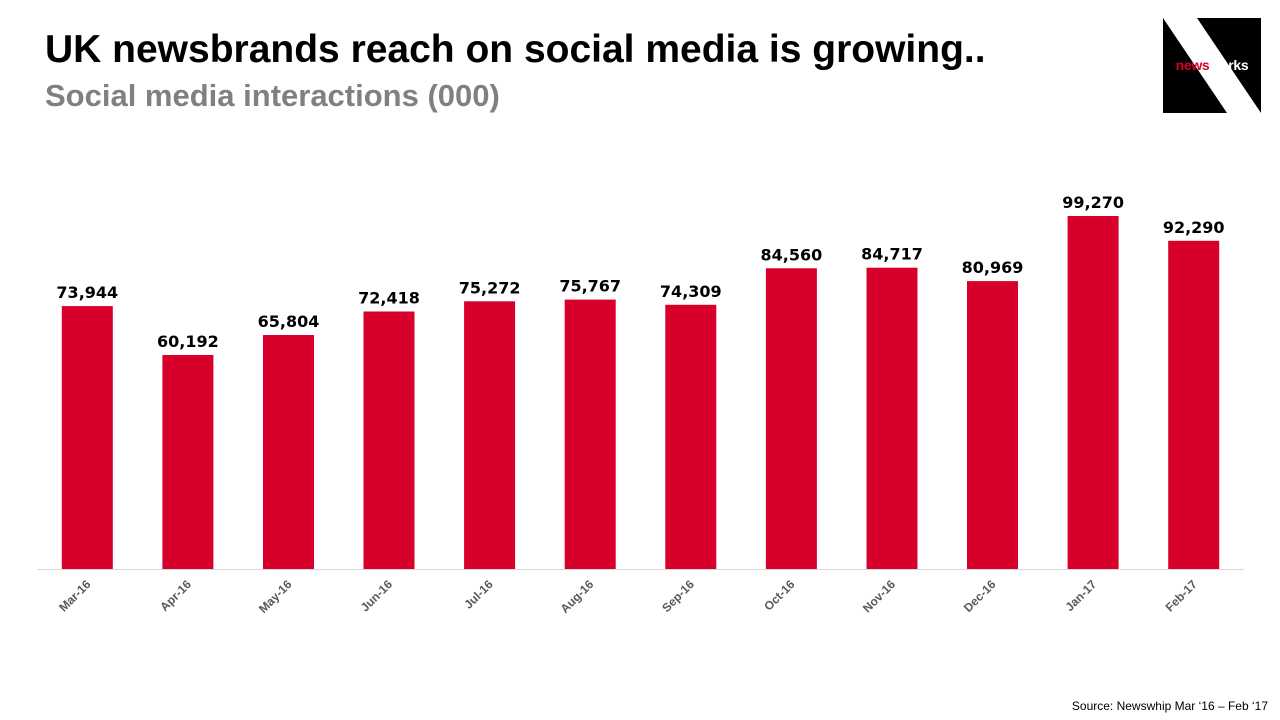 The width and height of the screenshot is (1280, 720). Describe the element at coordinates (74, 595) in the screenshot. I see `x-tick-label-mar-16: Mar-16` at that location.